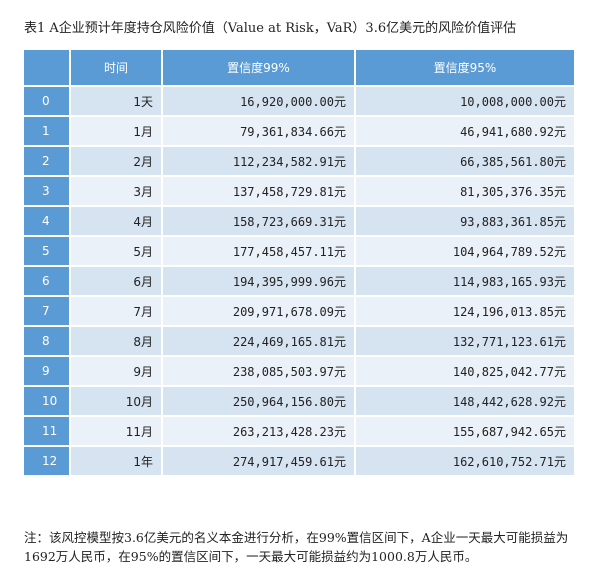 The width and height of the screenshot is (610, 584). I want to click on row-index: 2, so click(47, 162).